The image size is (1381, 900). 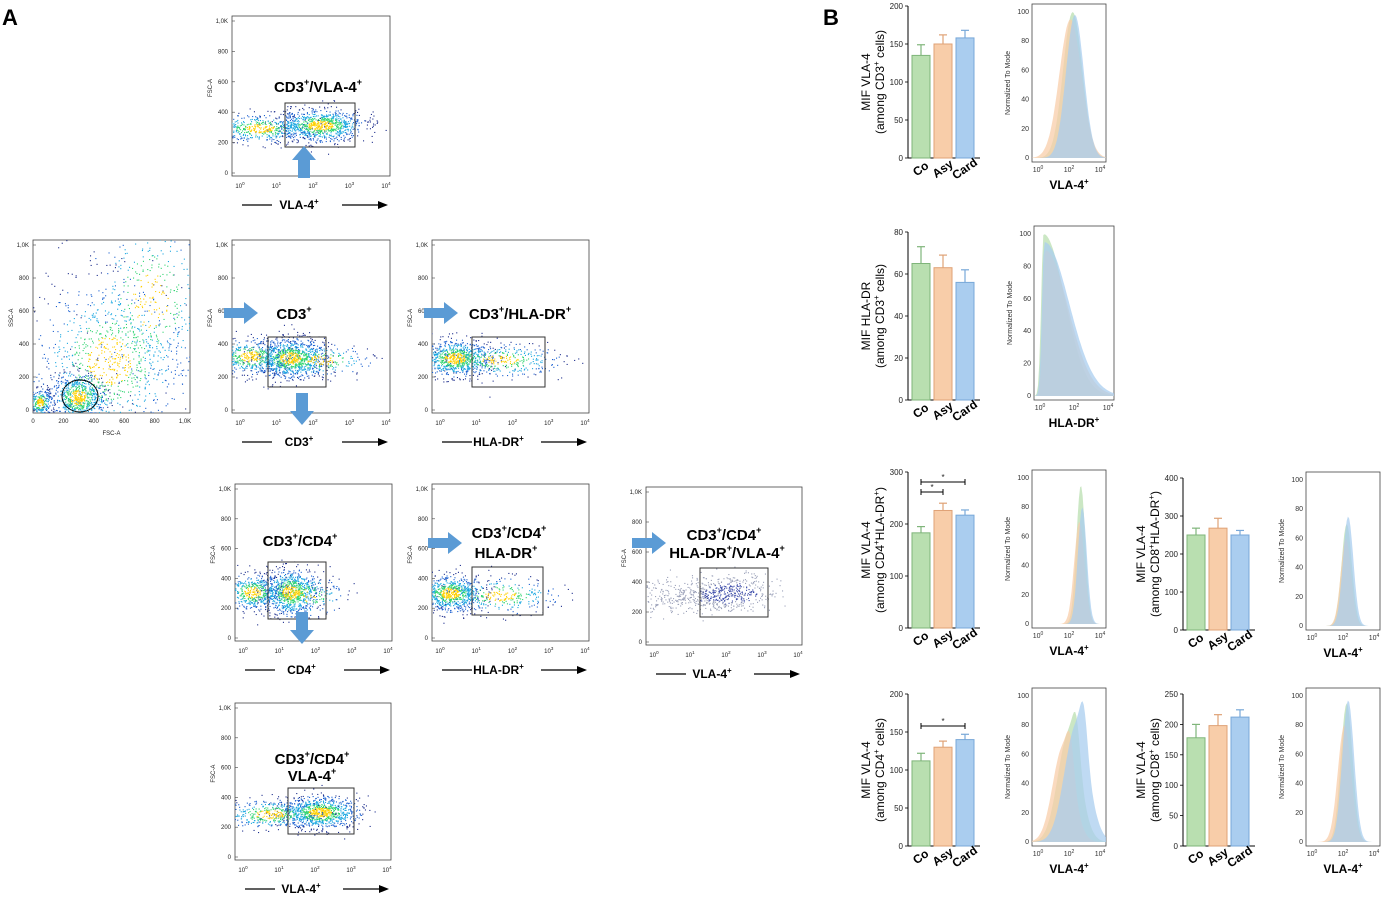 What do you see at coordinates (297, 442) in the screenshot?
I see `text-span: CD3` at bounding box center [297, 442].